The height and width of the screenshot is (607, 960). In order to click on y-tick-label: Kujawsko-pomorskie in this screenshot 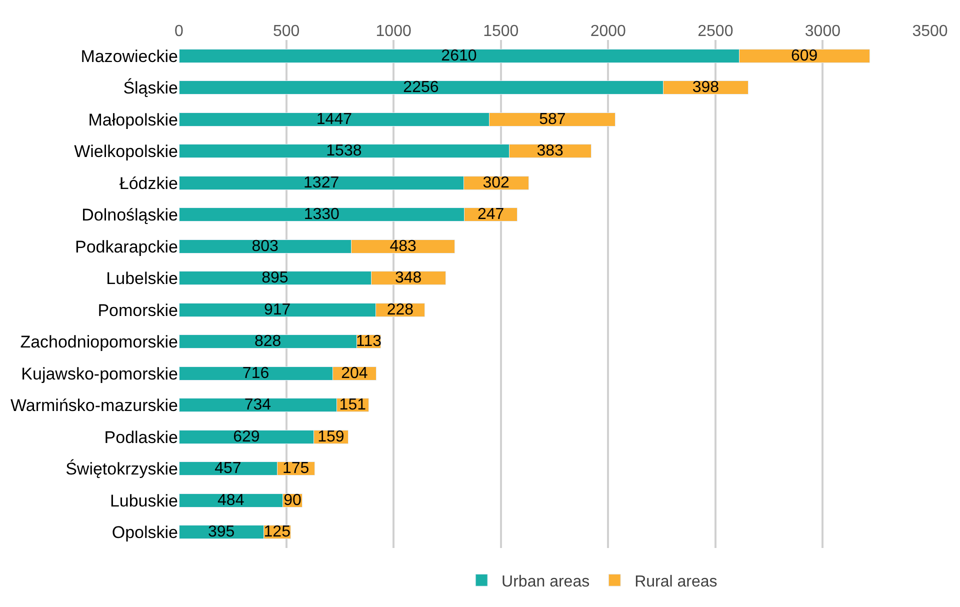, I will do `click(99, 374)`.